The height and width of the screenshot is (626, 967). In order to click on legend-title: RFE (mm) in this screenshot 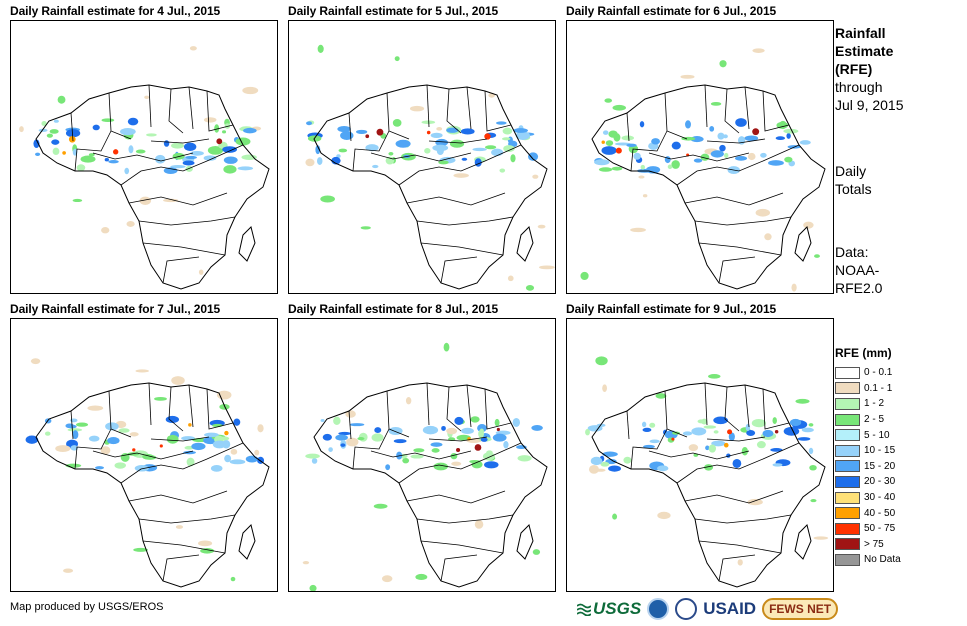, I will do `click(863, 353)`.